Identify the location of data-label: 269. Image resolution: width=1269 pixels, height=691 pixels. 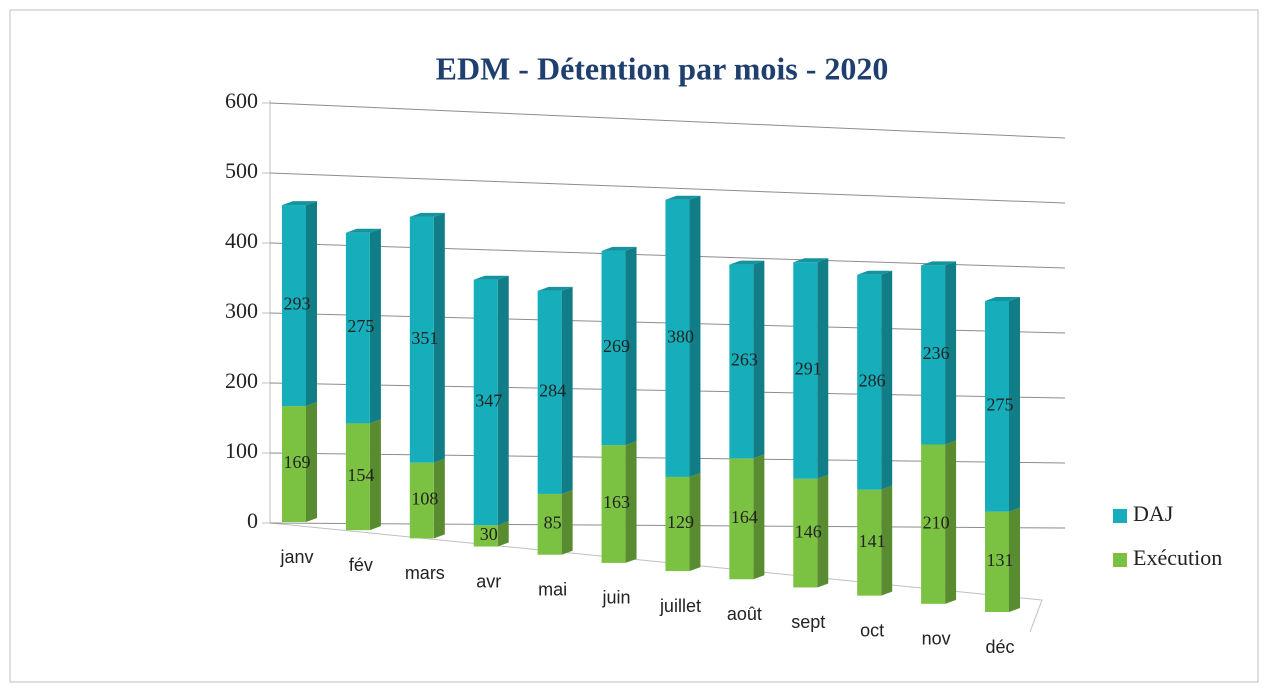
(616, 346).